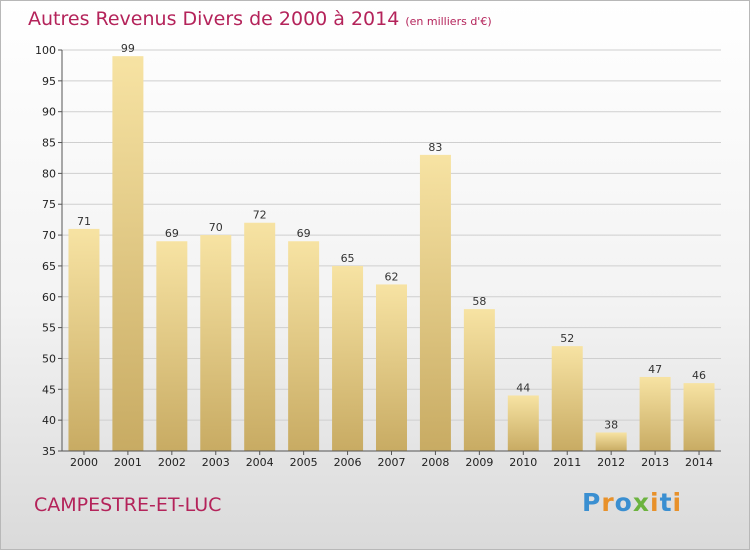  Describe the element at coordinates (592, 502) in the screenshot. I see `logo-letter: P` at that location.